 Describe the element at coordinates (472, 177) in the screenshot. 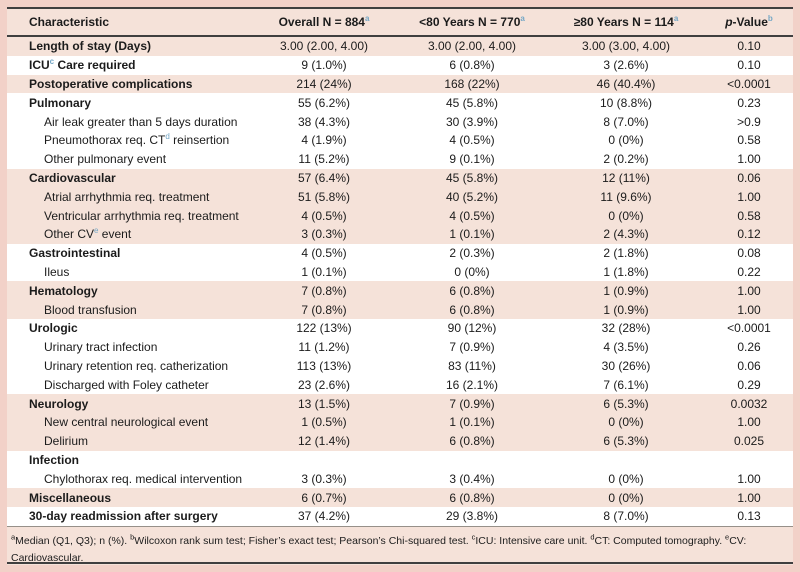

I see `value-cell: 45 (5.8%)` at that location.